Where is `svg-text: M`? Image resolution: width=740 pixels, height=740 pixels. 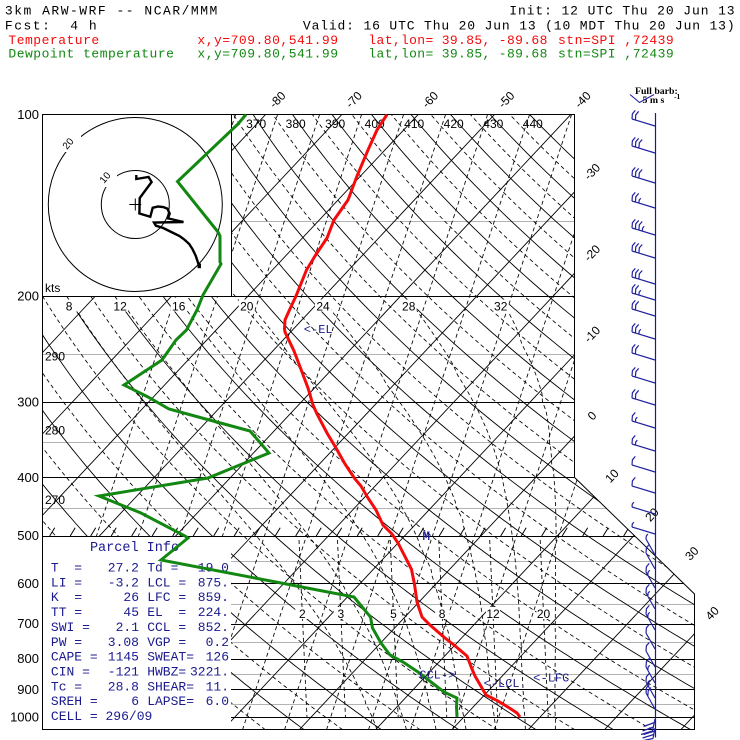
svg-text: M is located at coordinates (427, 537).